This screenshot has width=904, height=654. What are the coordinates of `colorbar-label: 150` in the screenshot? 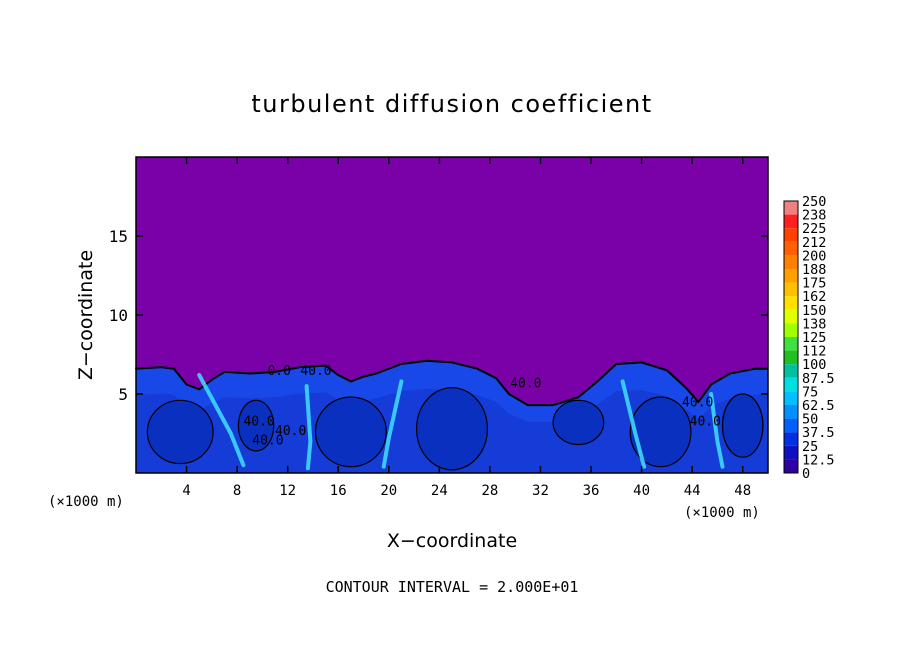 It's located at (814, 311).